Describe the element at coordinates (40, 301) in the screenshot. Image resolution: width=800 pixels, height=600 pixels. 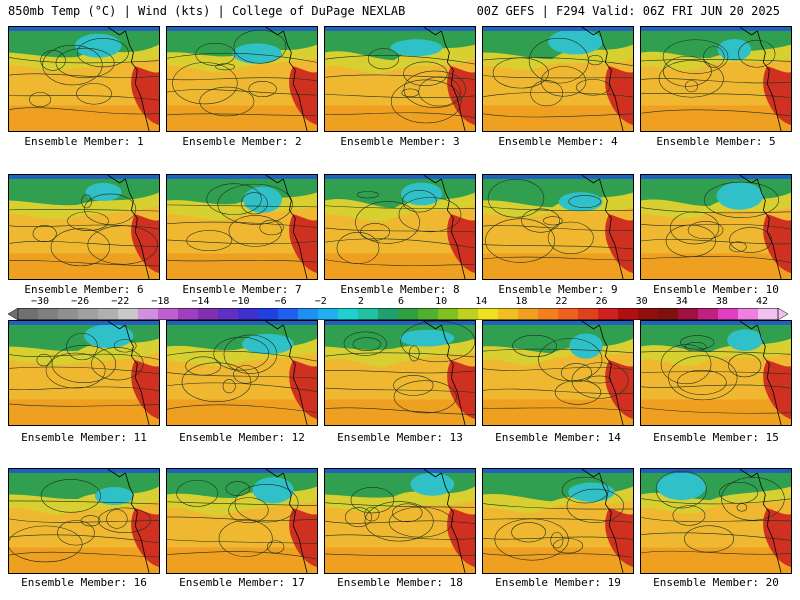
I see `colorbar-tick-label: −30` at that location.